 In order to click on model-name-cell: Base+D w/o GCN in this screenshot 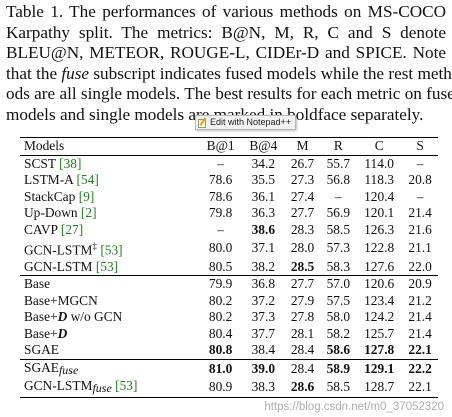, I will do `click(73, 317)`.